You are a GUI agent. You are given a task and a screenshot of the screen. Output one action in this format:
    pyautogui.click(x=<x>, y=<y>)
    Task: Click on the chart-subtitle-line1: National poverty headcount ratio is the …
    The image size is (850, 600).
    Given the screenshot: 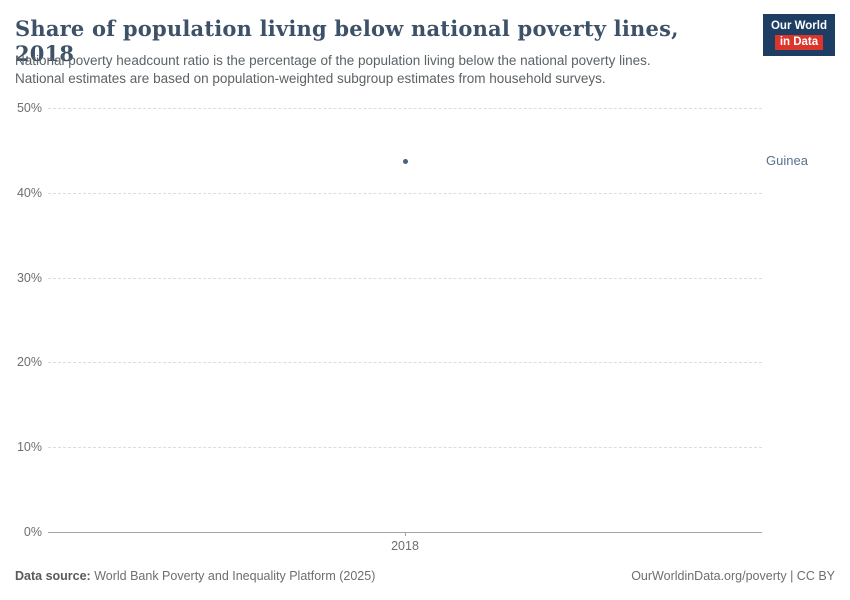 What is the action you would take?
    pyautogui.click(x=333, y=60)
    